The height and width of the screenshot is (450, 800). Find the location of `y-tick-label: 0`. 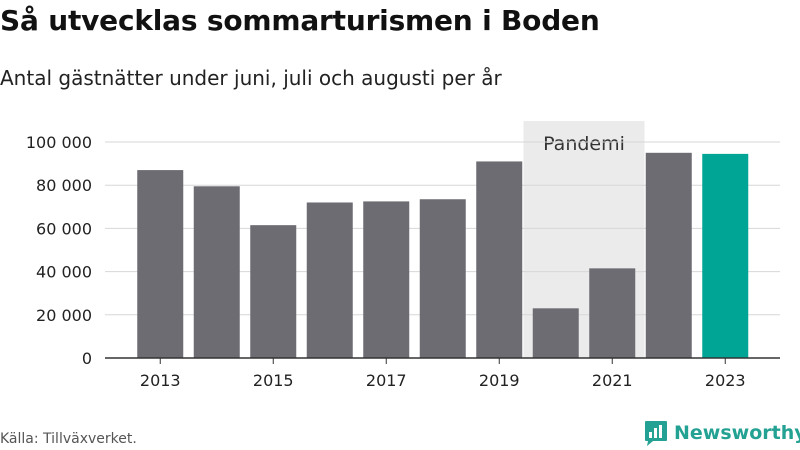

y-tick-label: 0 is located at coordinates (87, 358).